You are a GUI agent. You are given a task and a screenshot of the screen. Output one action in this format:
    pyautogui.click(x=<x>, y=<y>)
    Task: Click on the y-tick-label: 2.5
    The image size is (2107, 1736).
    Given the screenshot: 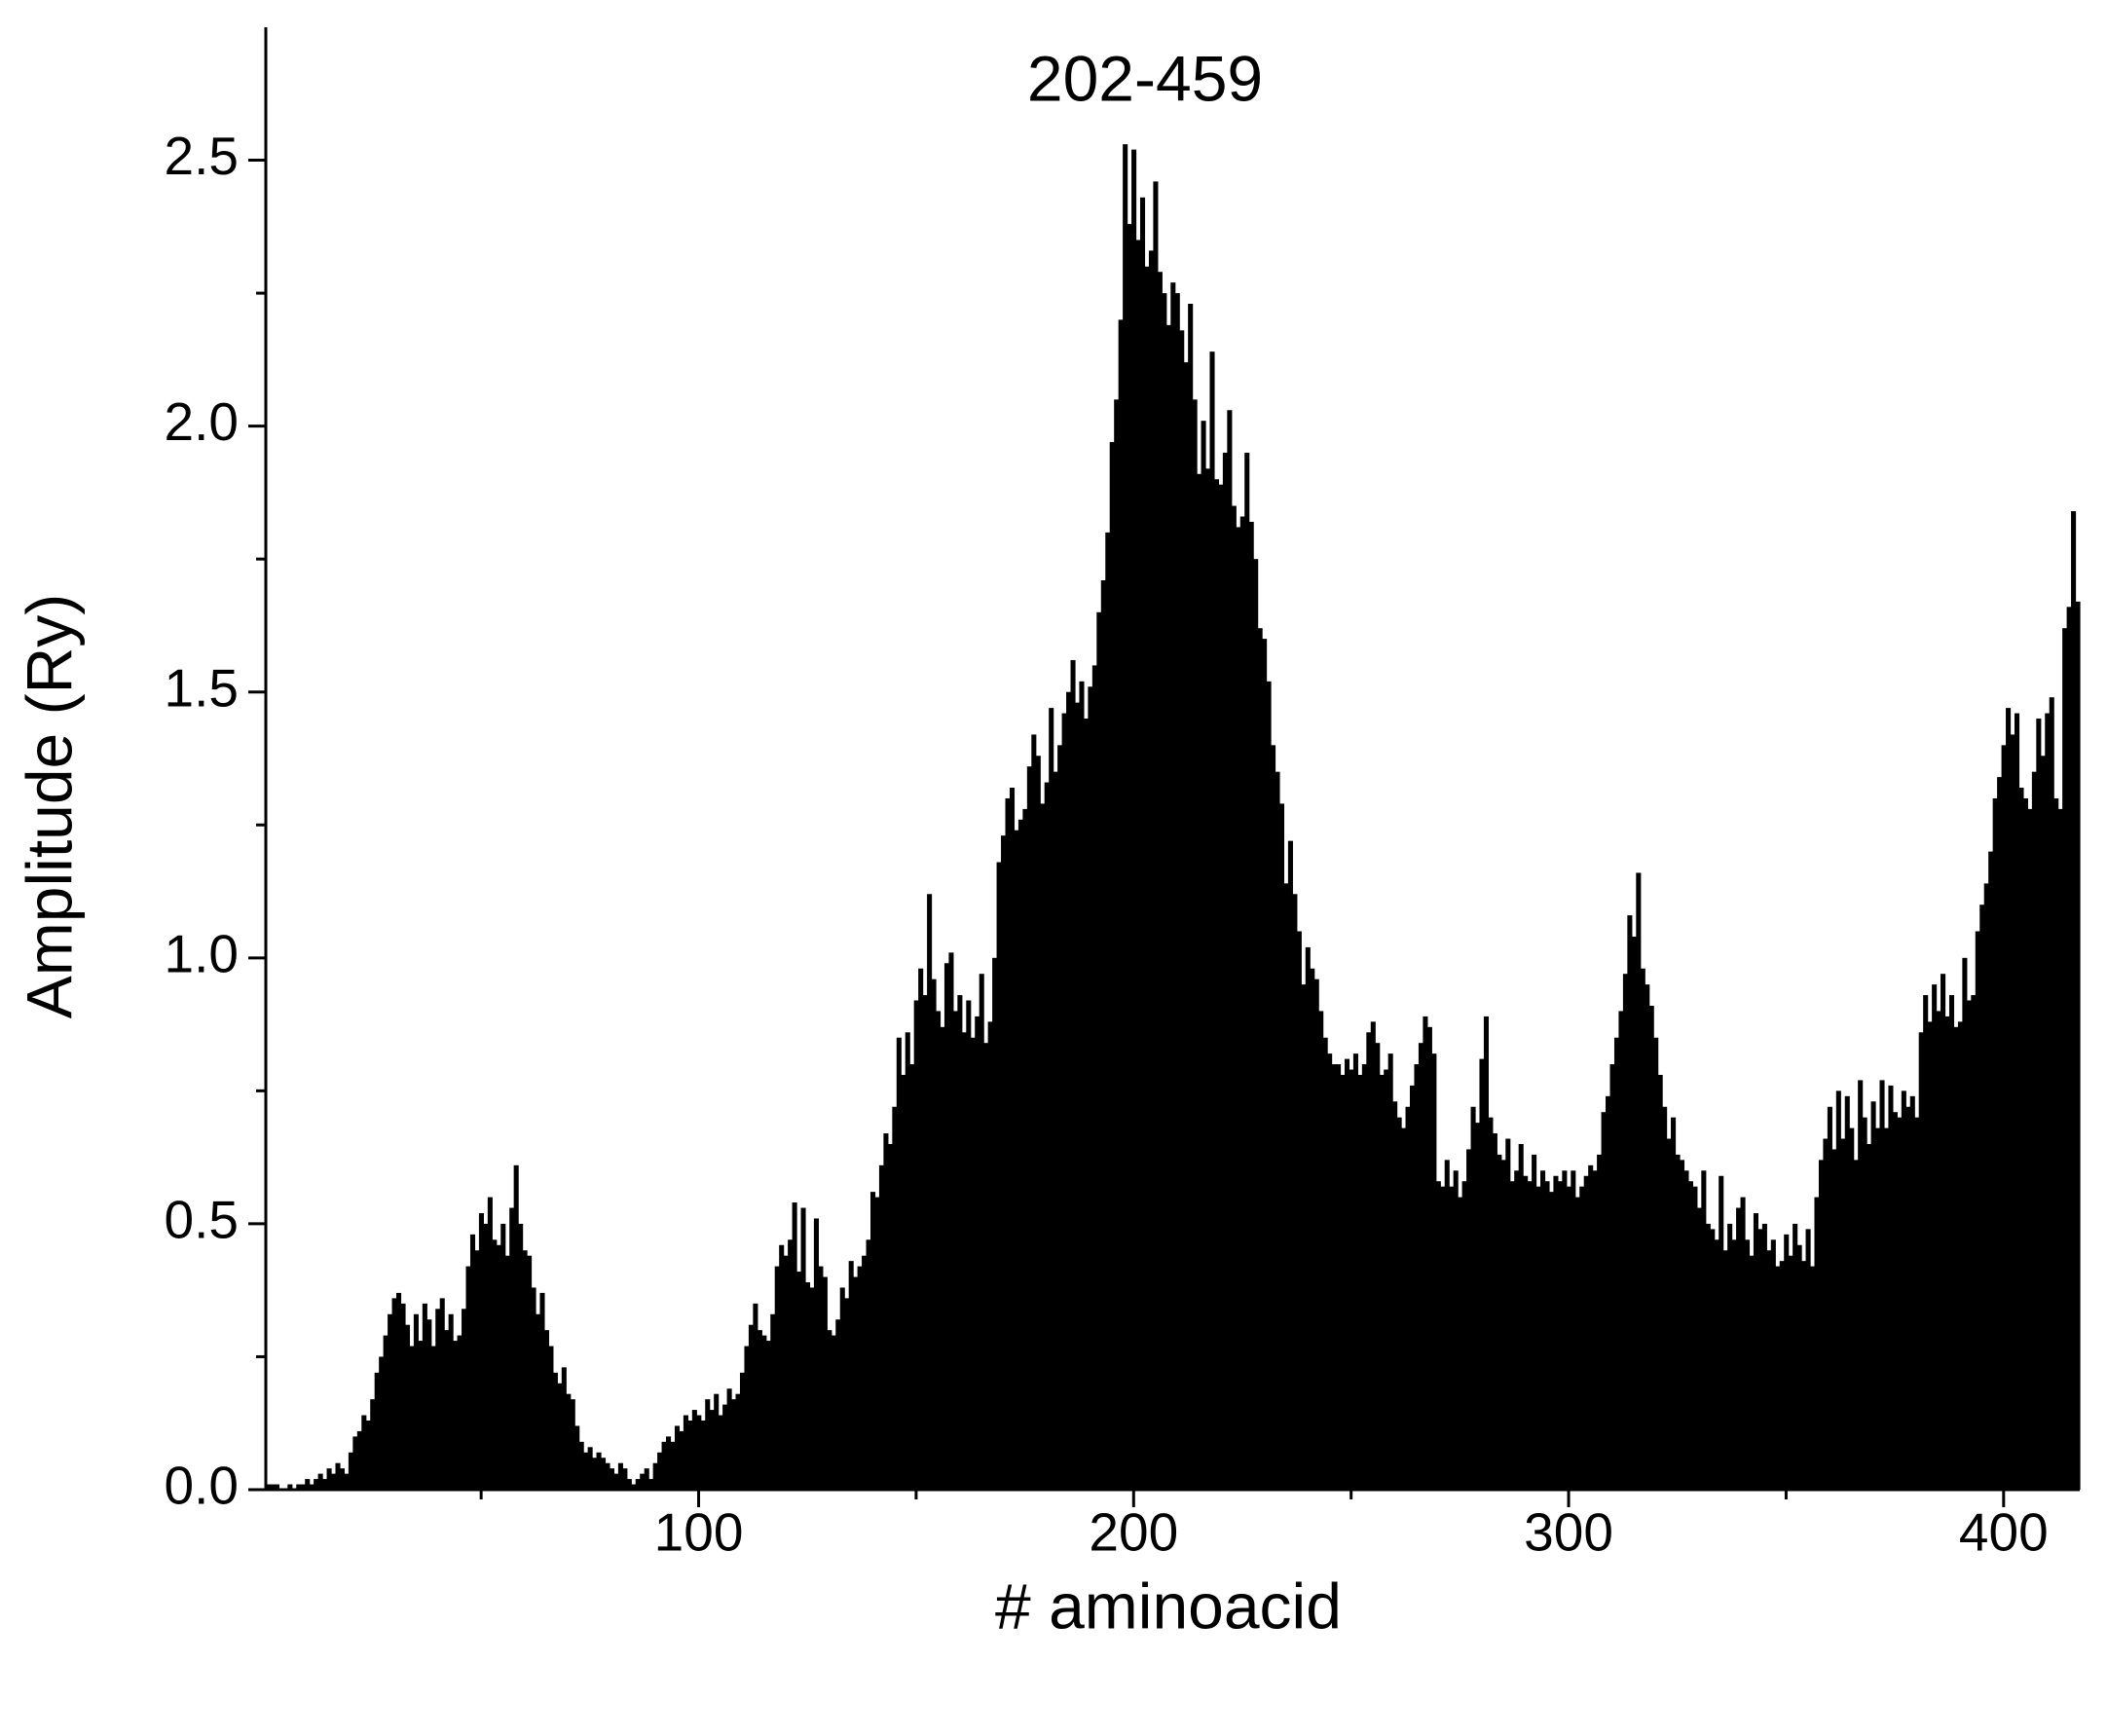 What is the action you would take?
    pyautogui.click(x=202, y=156)
    